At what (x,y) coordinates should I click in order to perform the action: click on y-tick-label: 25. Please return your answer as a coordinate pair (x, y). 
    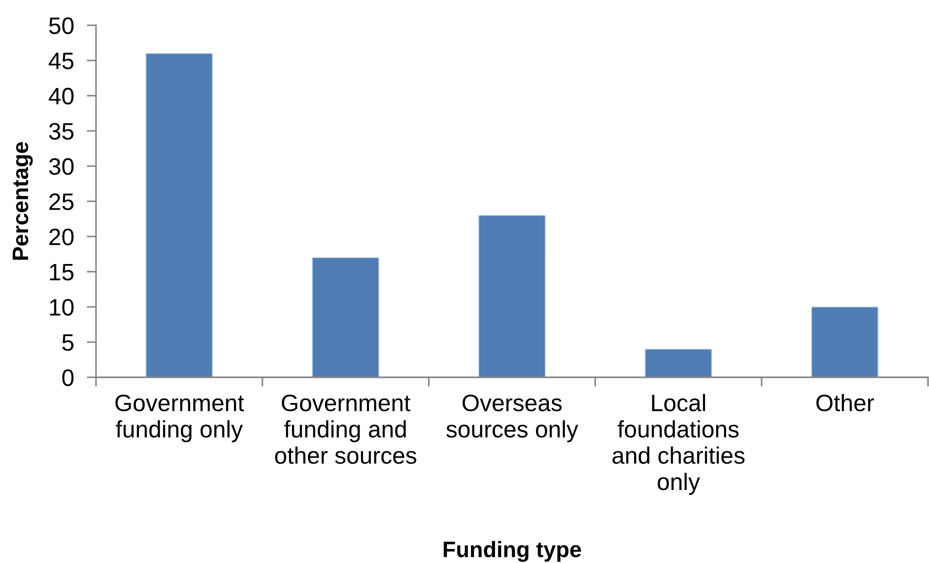
    Looking at the image, I should click on (61, 201).